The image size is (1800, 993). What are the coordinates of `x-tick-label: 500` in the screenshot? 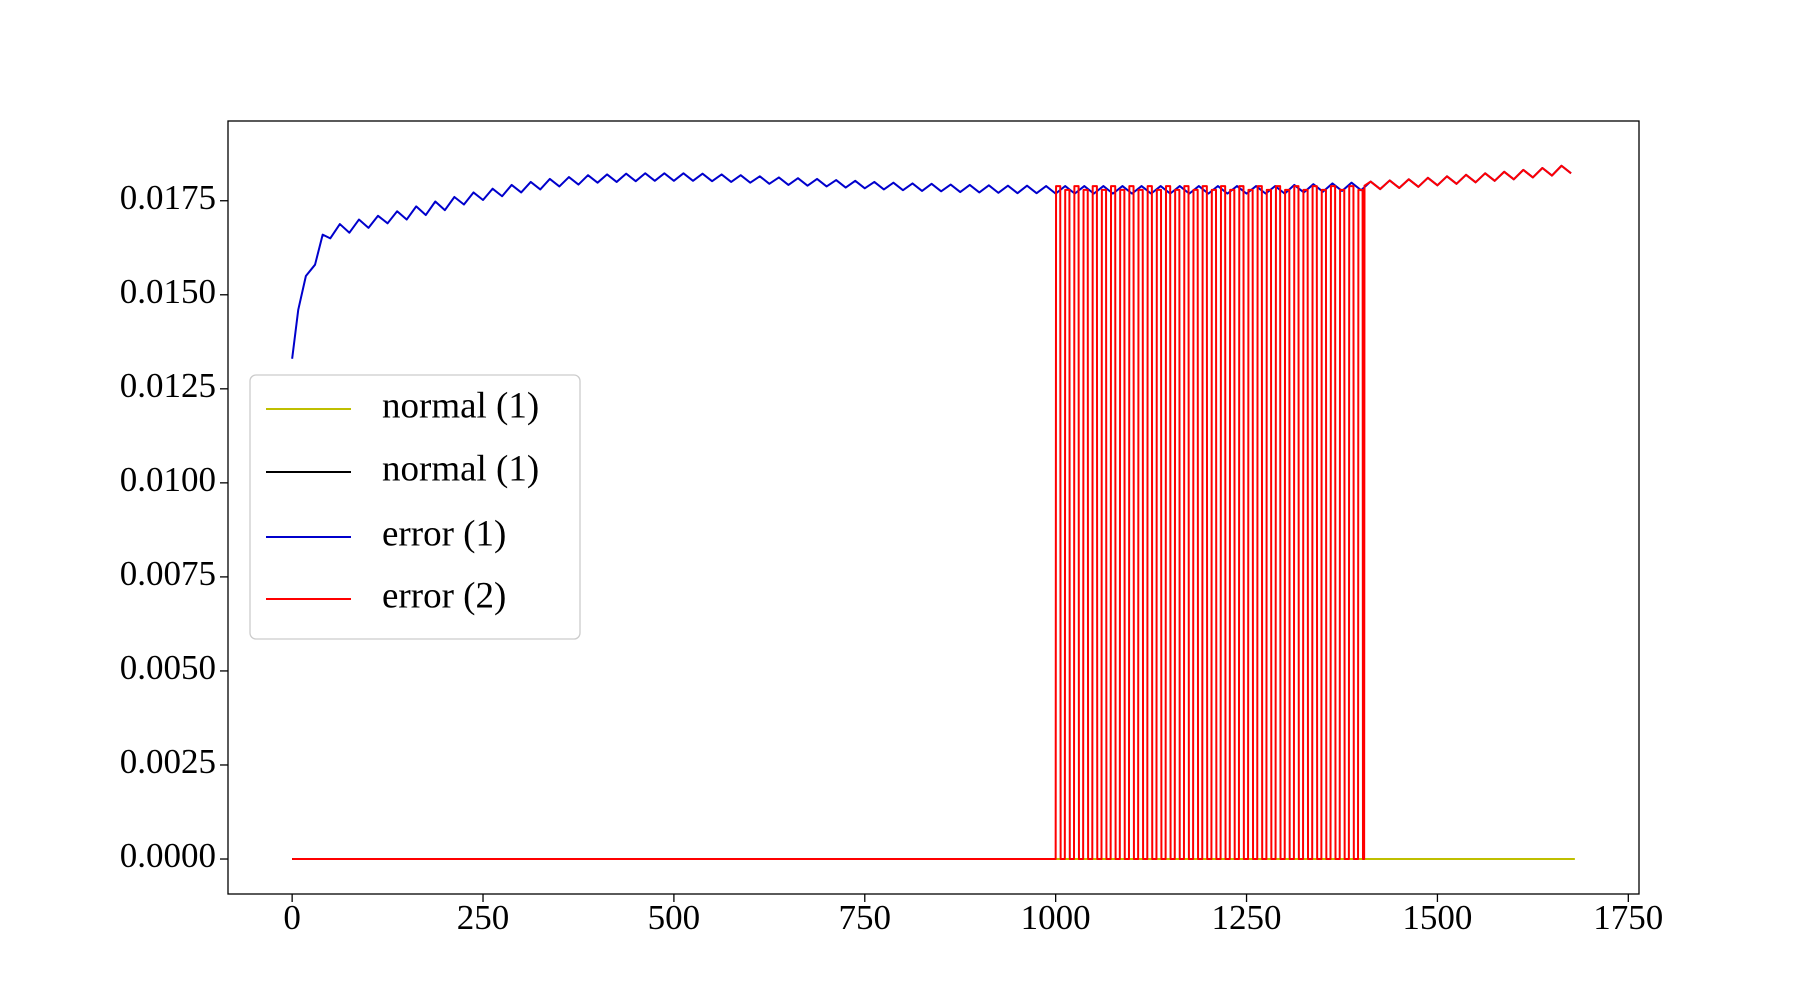 It's located at (674, 917).